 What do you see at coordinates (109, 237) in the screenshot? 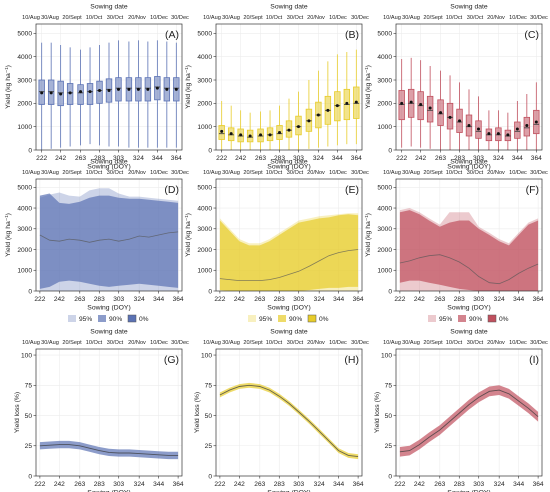
I see `series-line-0-percent` at bounding box center [109, 237].